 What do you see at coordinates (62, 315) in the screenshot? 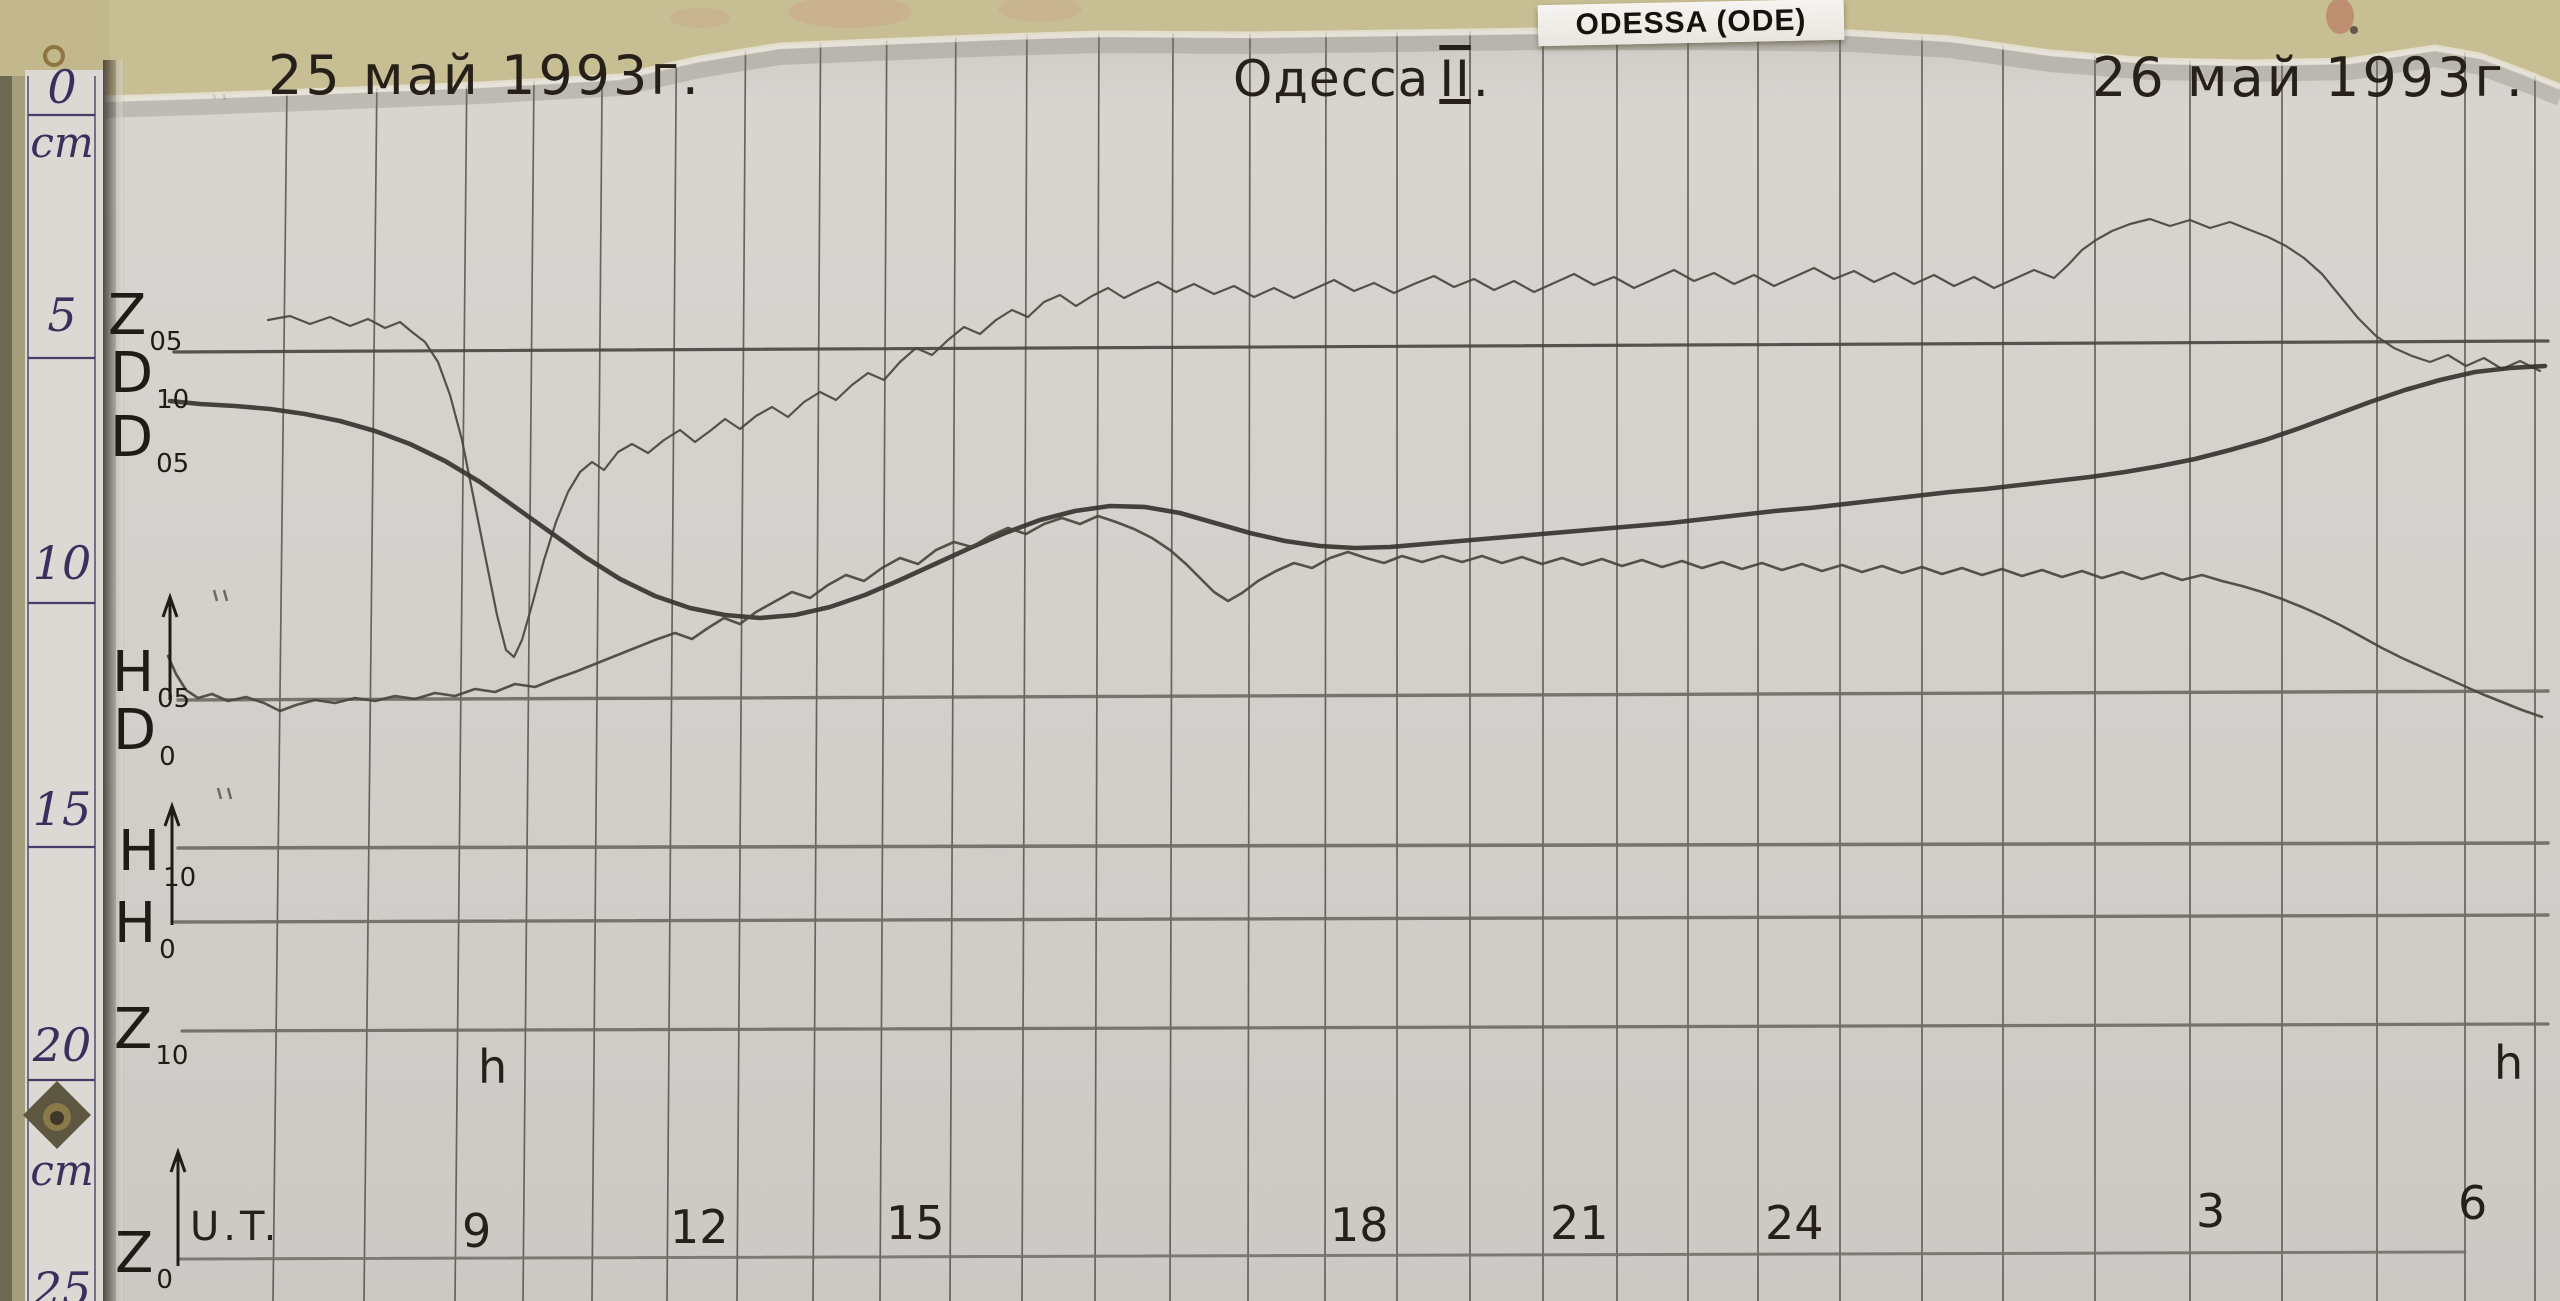
I see `ruler-mark-5: 5` at bounding box center [62, 315].